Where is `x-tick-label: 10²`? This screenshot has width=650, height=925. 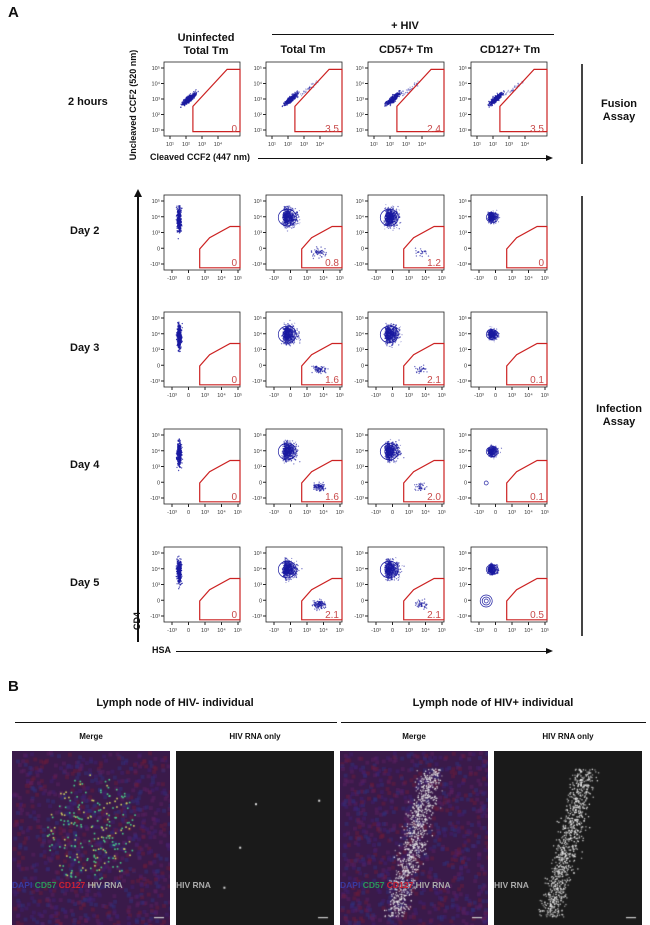
x-tick-label: 10² is located at coordinates (493, 145).